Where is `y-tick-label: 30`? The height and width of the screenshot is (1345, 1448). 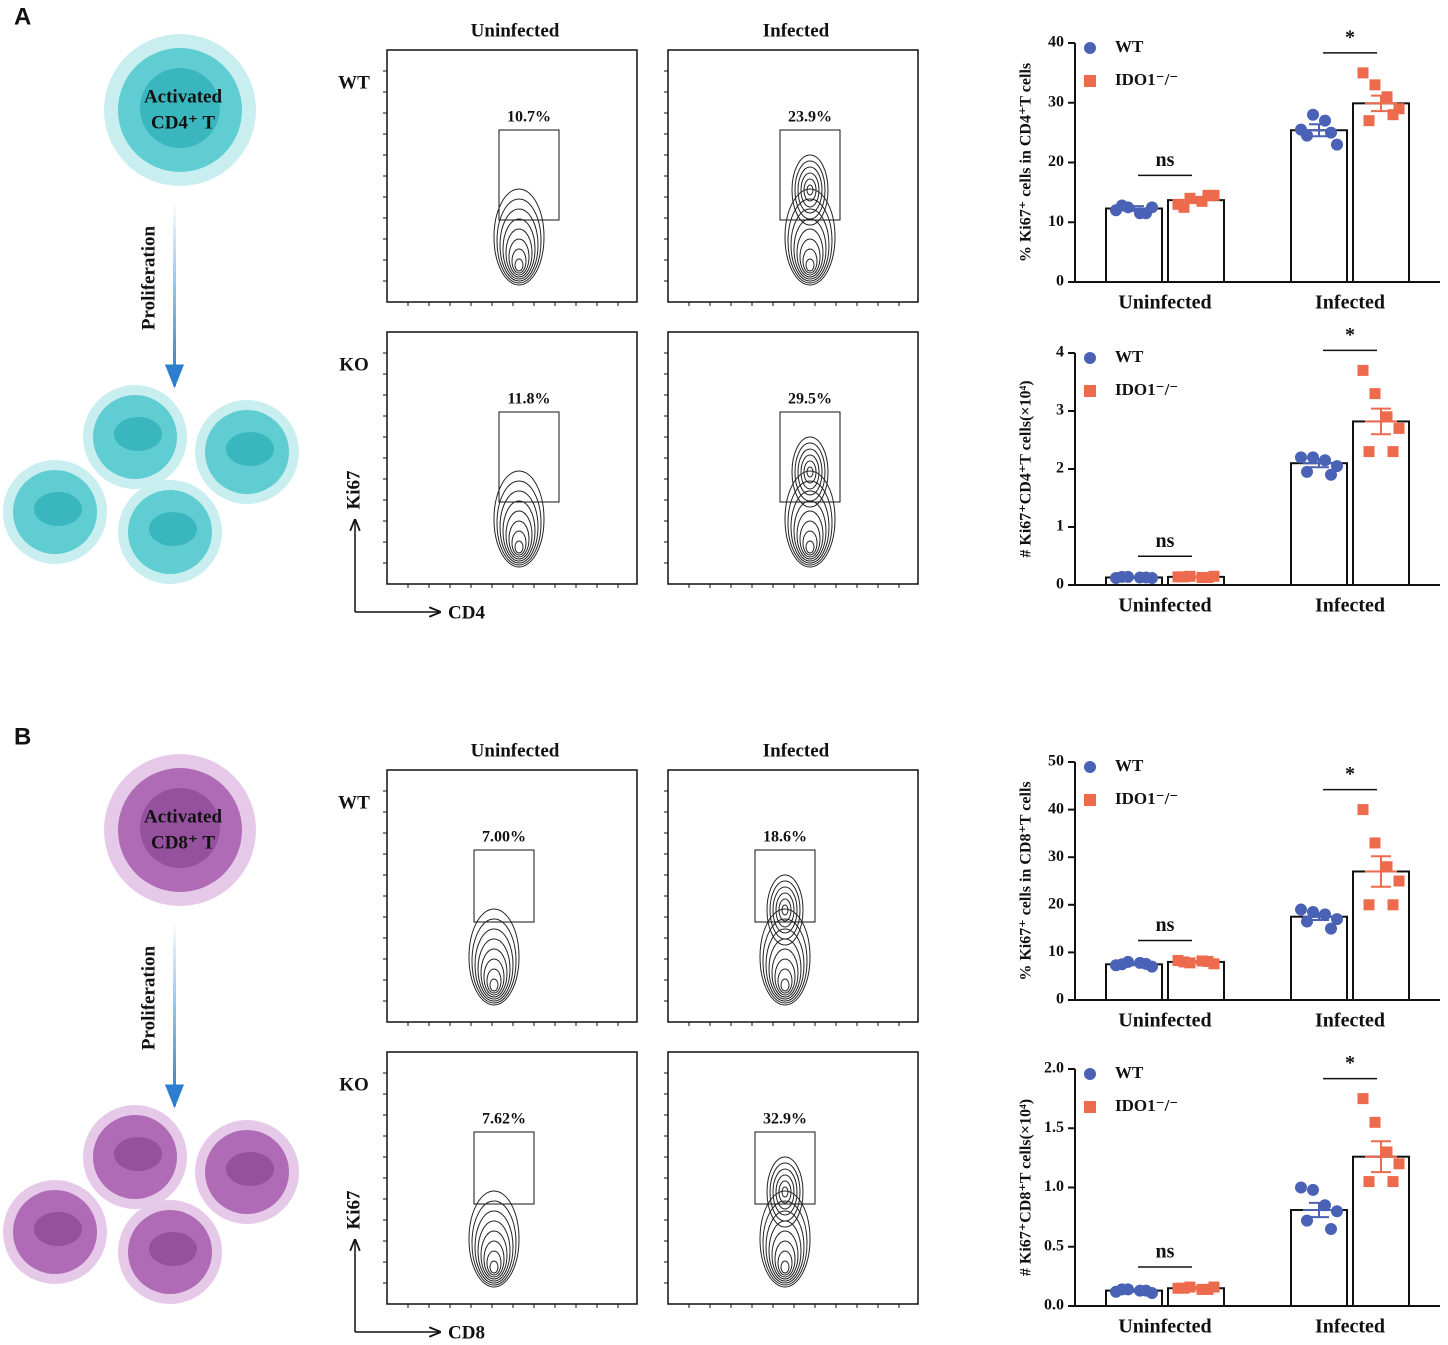 y-tick-label: 30 is located at coordinates (1056, 101).